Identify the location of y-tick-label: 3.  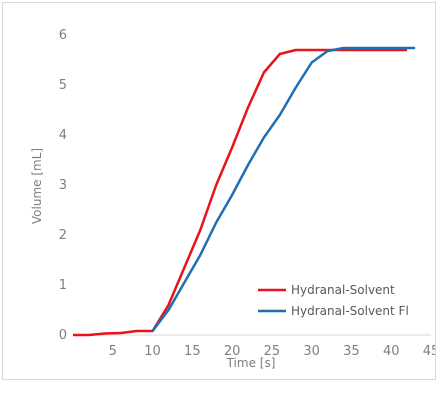
(63, 185).